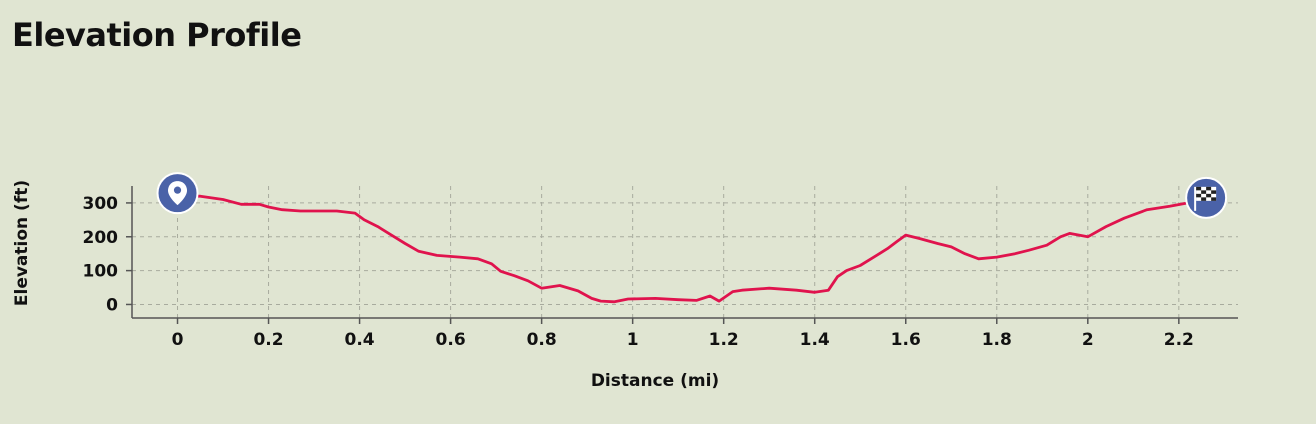  What do you see at coordinates (107, 254) in the screenshot?
I see `y-axis-ticks: 0 100 200 300` at bounding box center [107, 254].